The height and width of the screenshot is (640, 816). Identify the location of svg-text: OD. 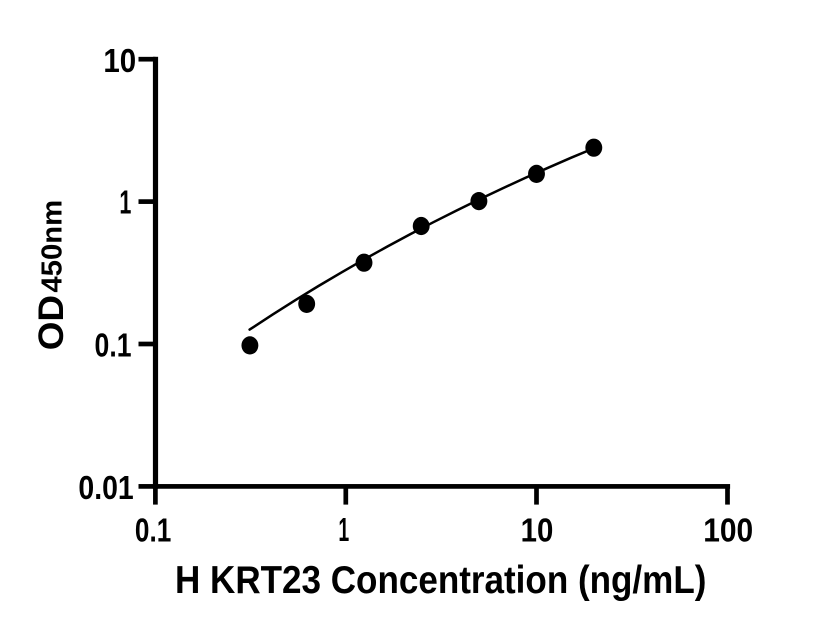
(51, 322).